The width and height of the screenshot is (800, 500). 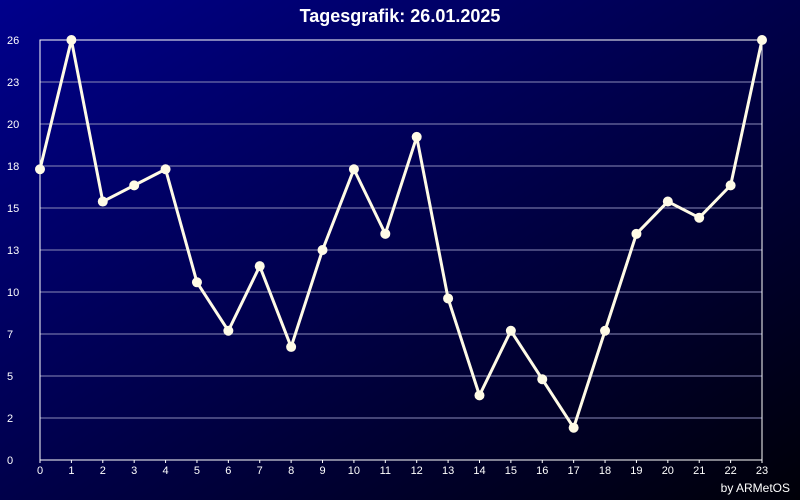 What do you see at coordinates (103, 471) in the screenshot?
I see `x-tick-label: 2` at bounding box center [103, 471].